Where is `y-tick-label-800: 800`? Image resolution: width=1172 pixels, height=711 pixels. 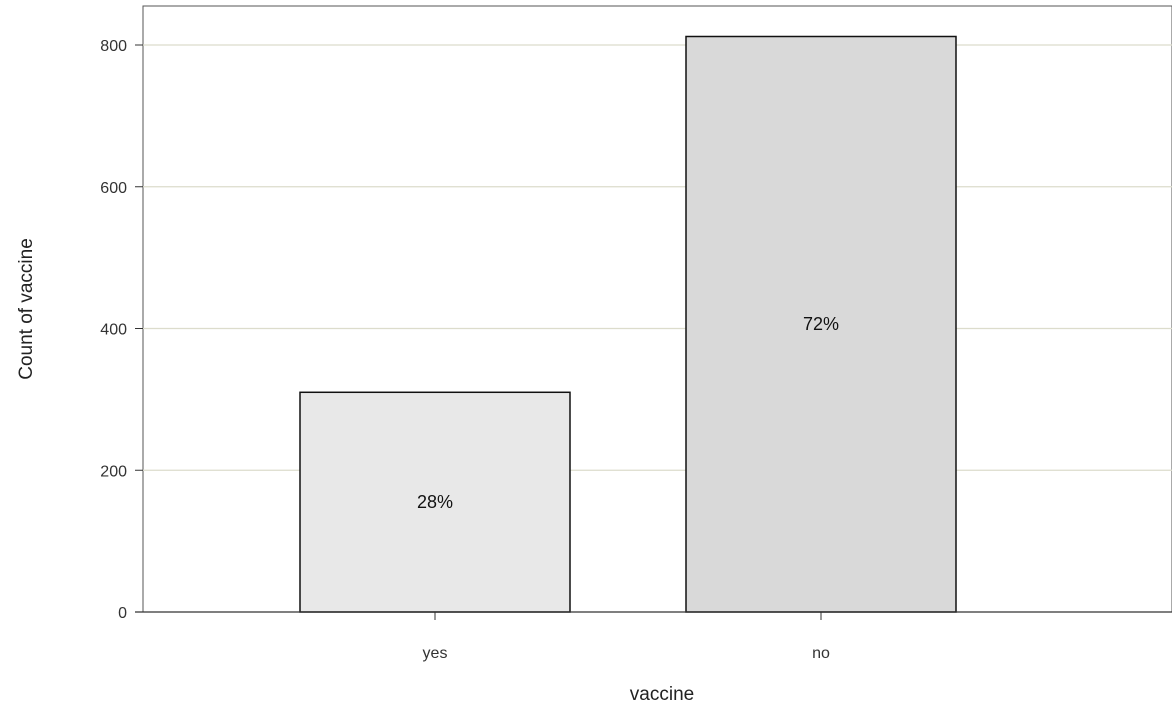 y-tick-label-800: 800 is located at coordinates (113, 46).